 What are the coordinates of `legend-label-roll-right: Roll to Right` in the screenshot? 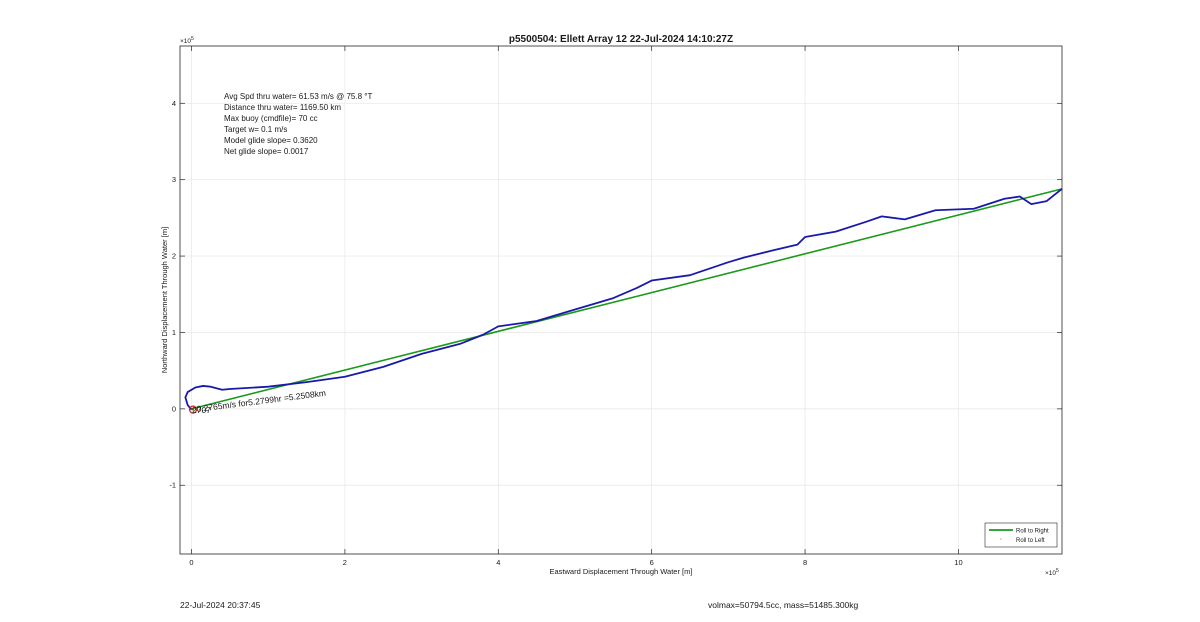 It's located at (1032, 532).